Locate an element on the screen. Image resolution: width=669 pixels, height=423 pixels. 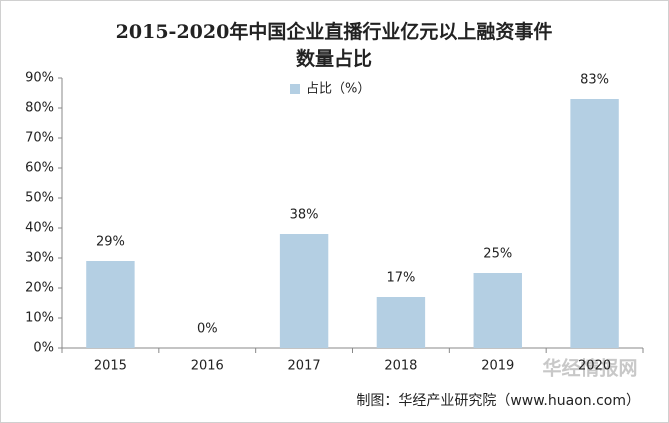
y-tick-label: 30% is located at coordinates (39, 258).